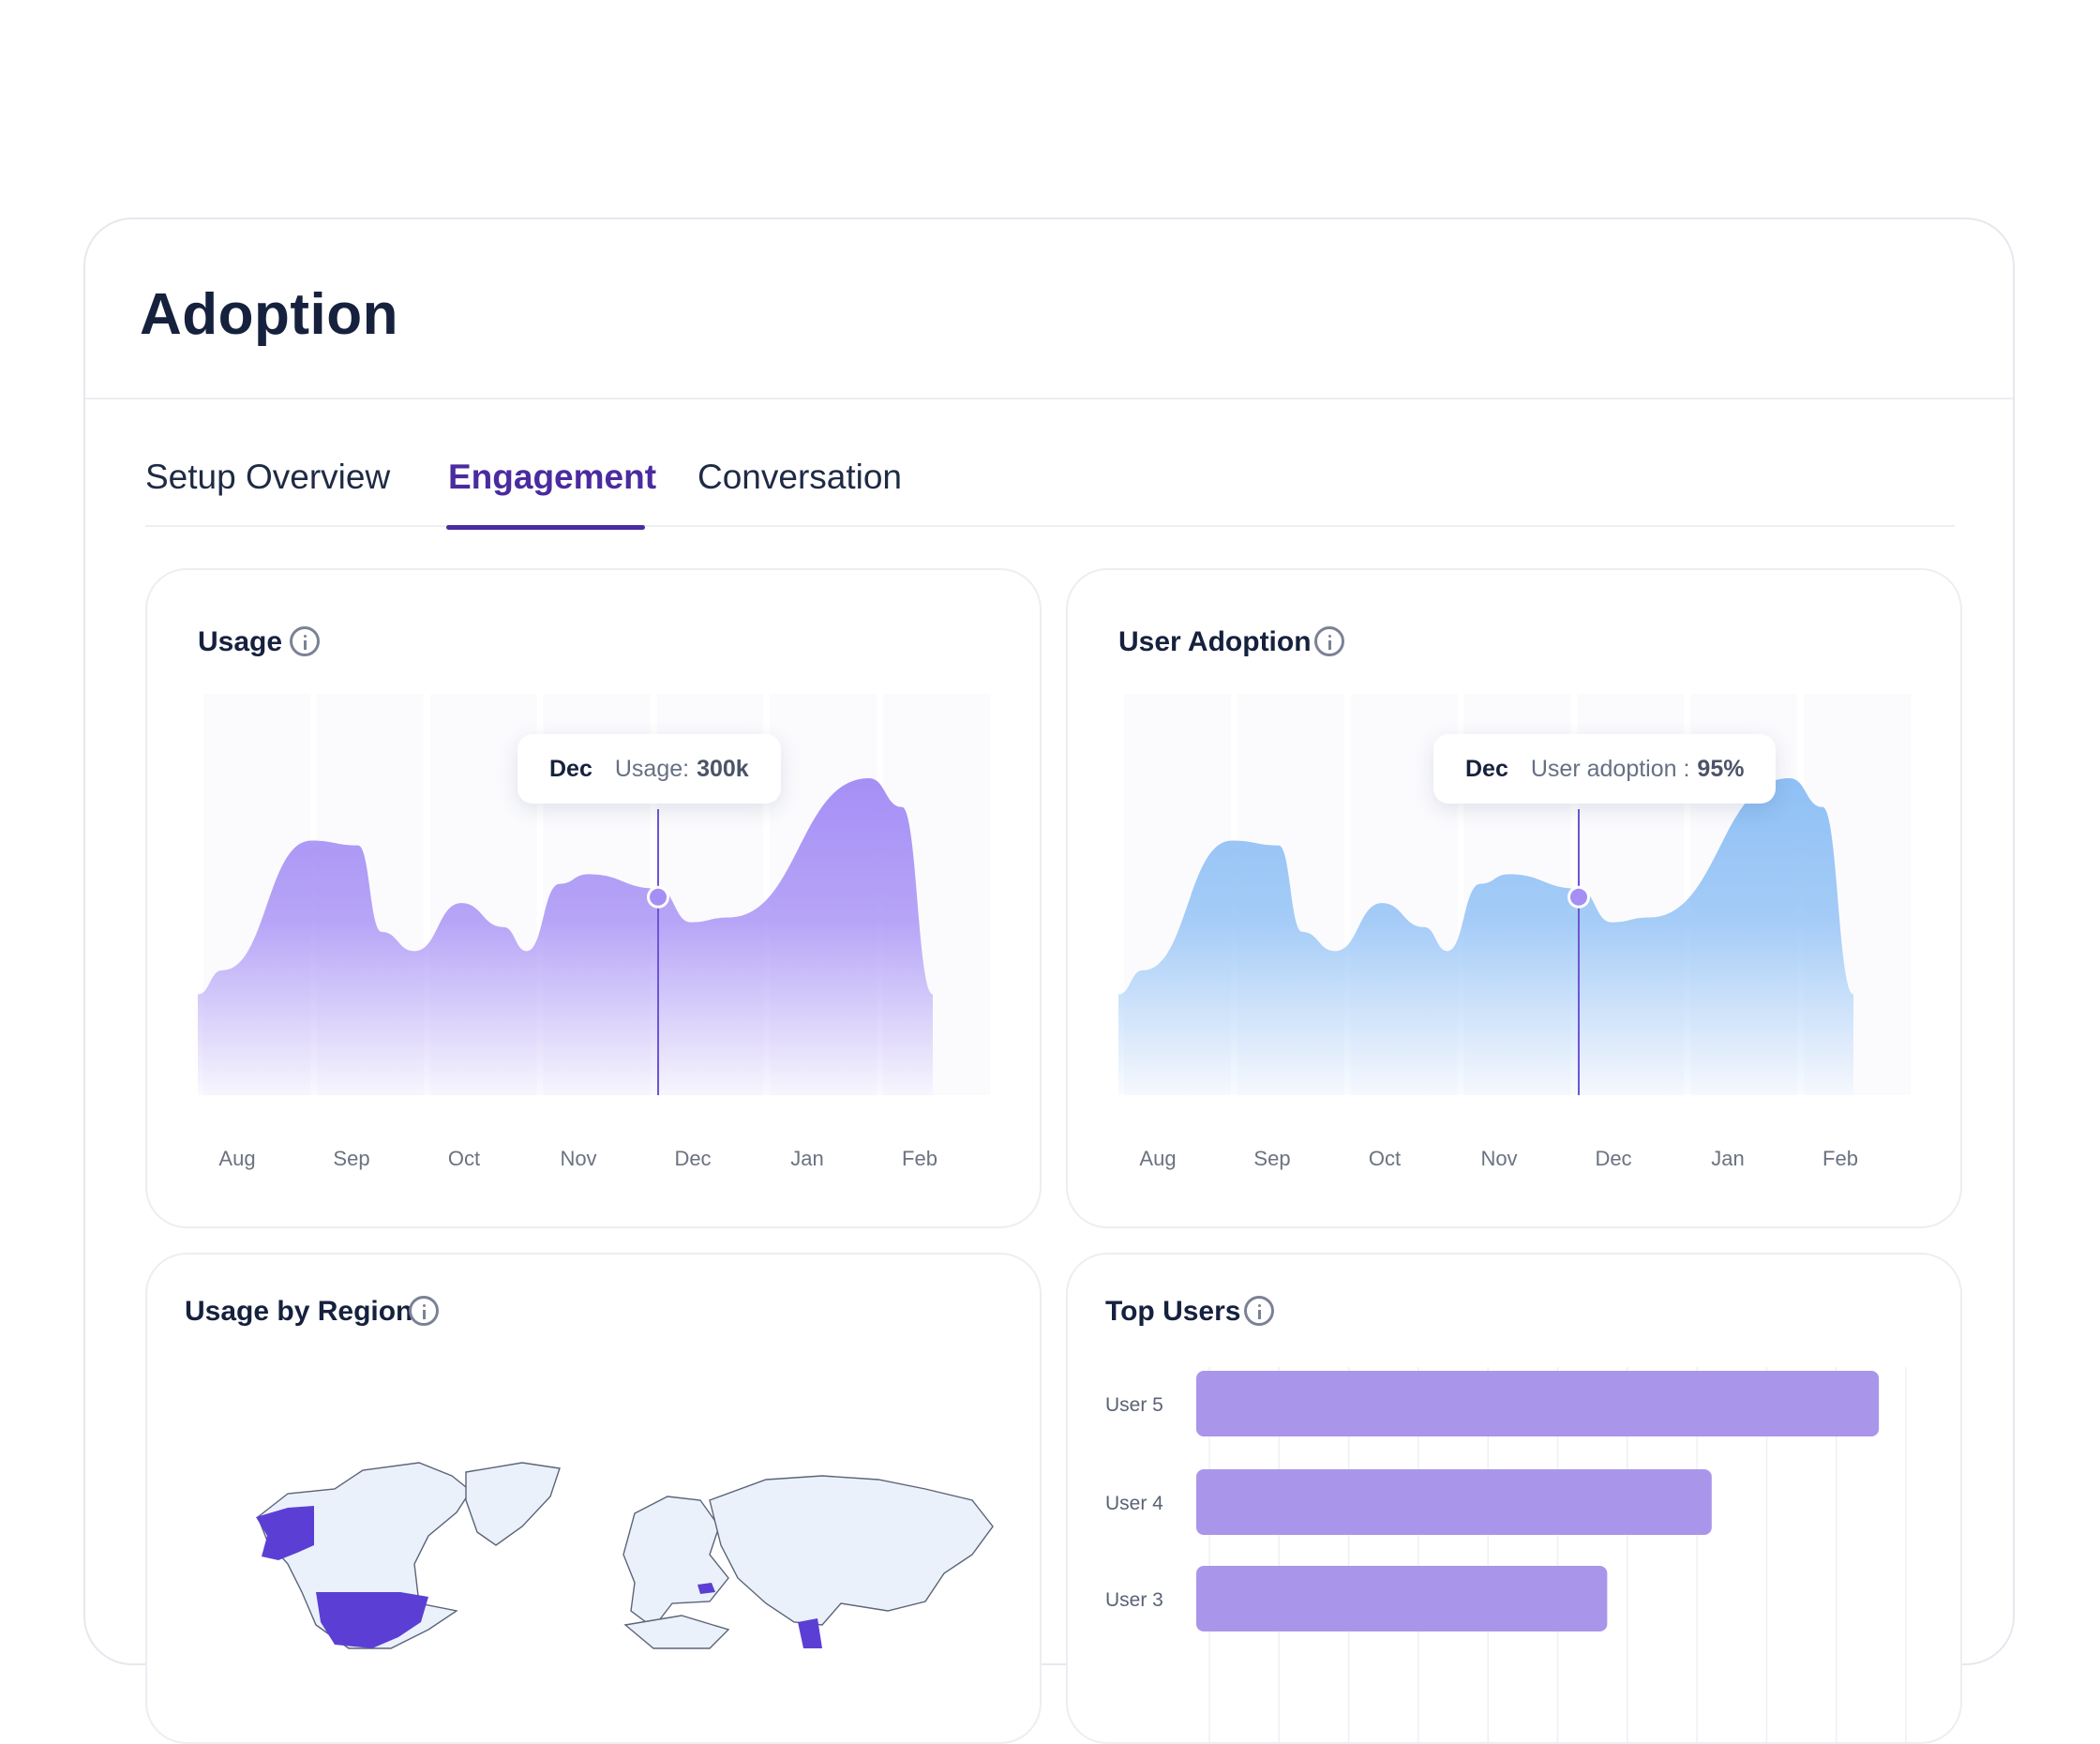  What do you see at coordinates (372, 1620) in the screenshot?
I see `map-united-states` at bounding box center [372, 1620].